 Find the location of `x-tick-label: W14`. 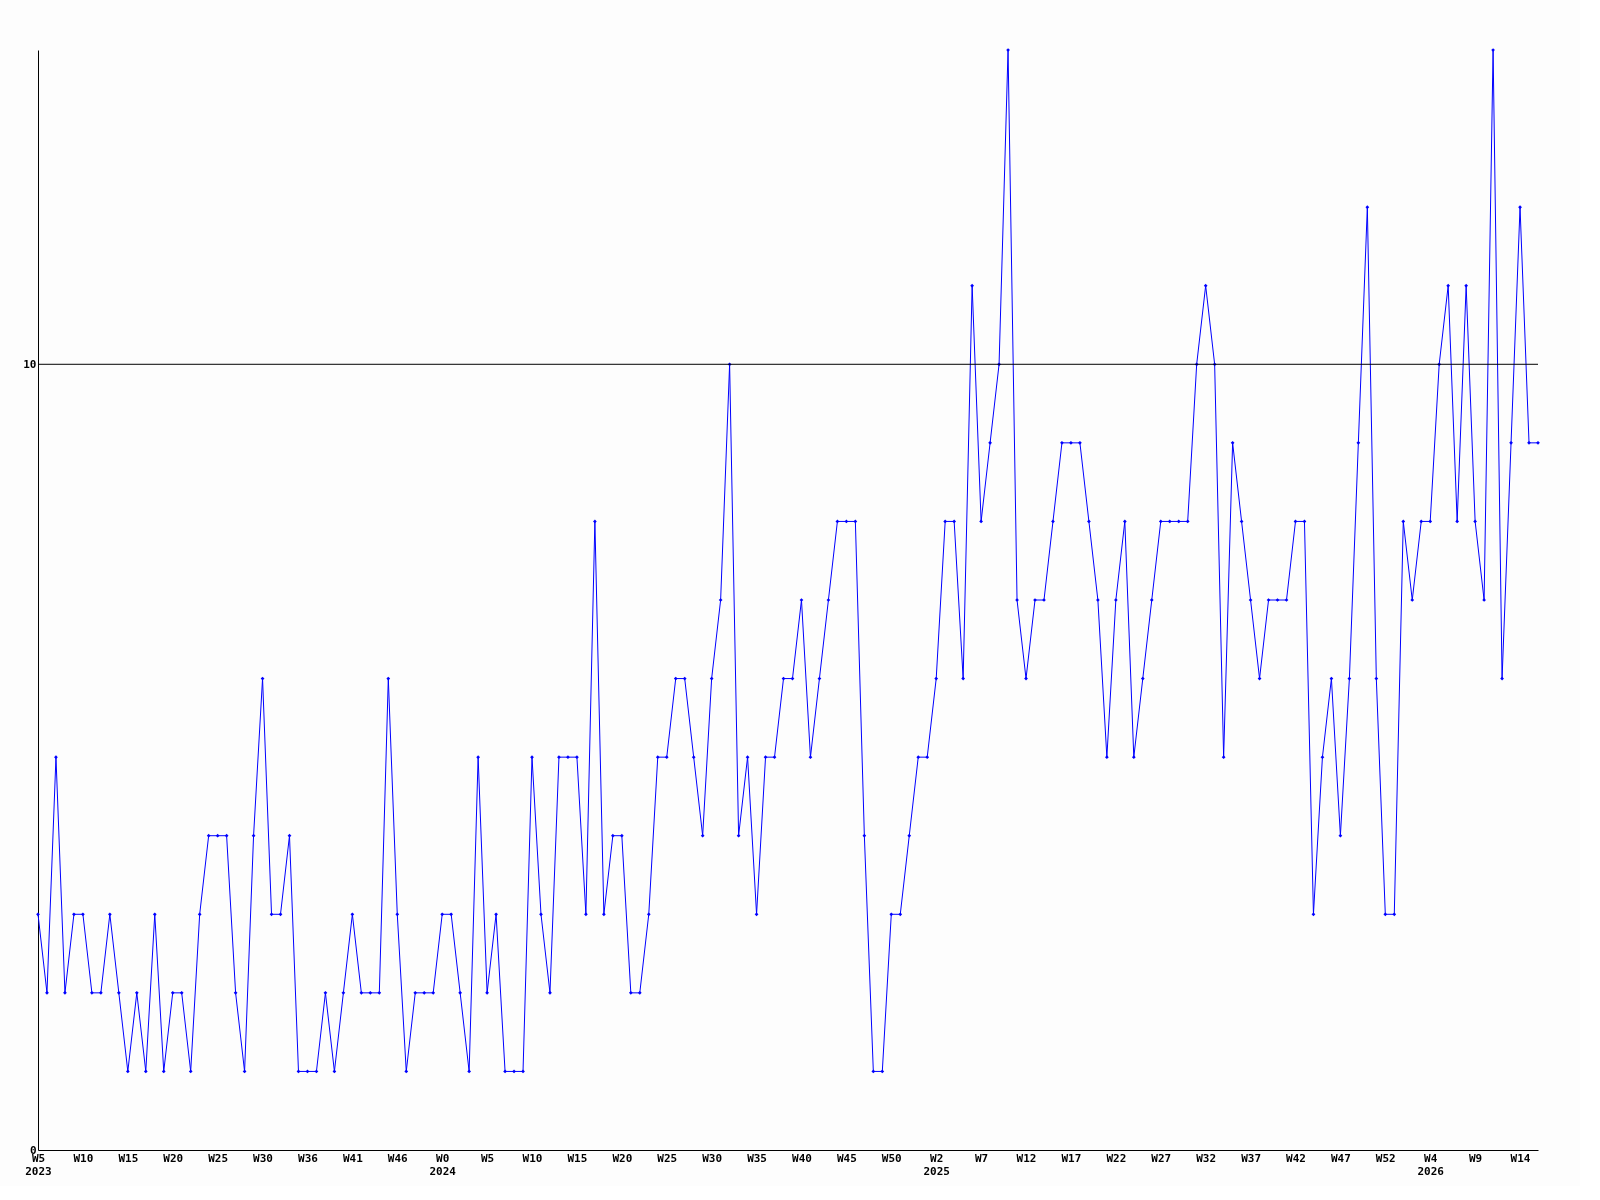

x-tick-label: W14 is located at coordinates (1520, 1158).